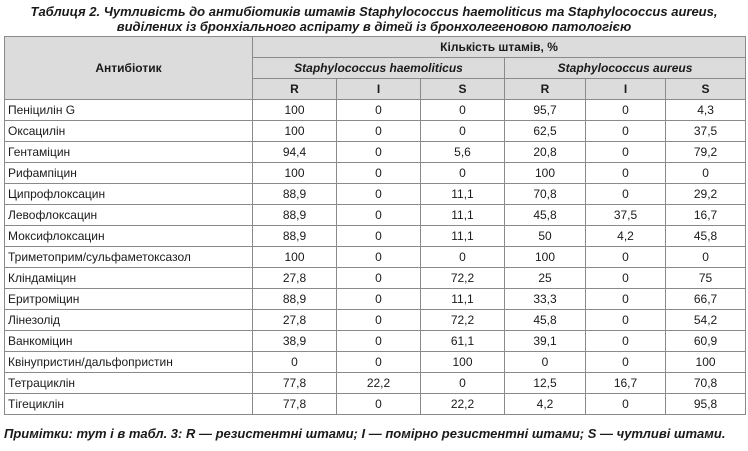  What do you see at coordinates (128, 299) in the screenshot?
I see `antibiotic-name-cell: Еритроміцин` at bounding box center [128, 299].